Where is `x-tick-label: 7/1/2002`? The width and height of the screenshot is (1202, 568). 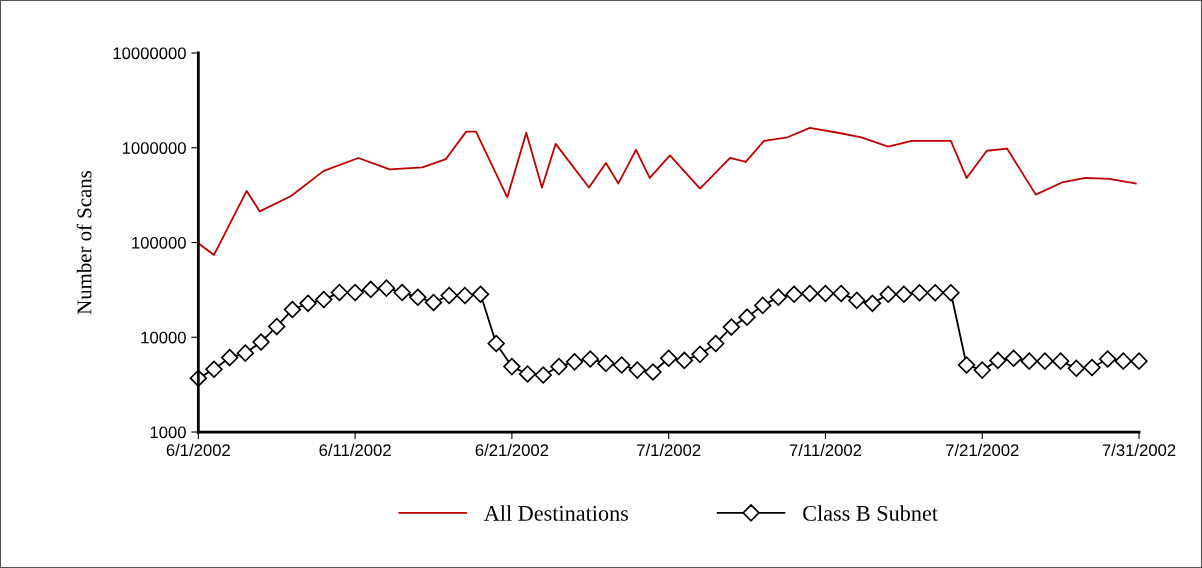
x-tick-label: 7/1/2002 is located at coordinates (669, 450).